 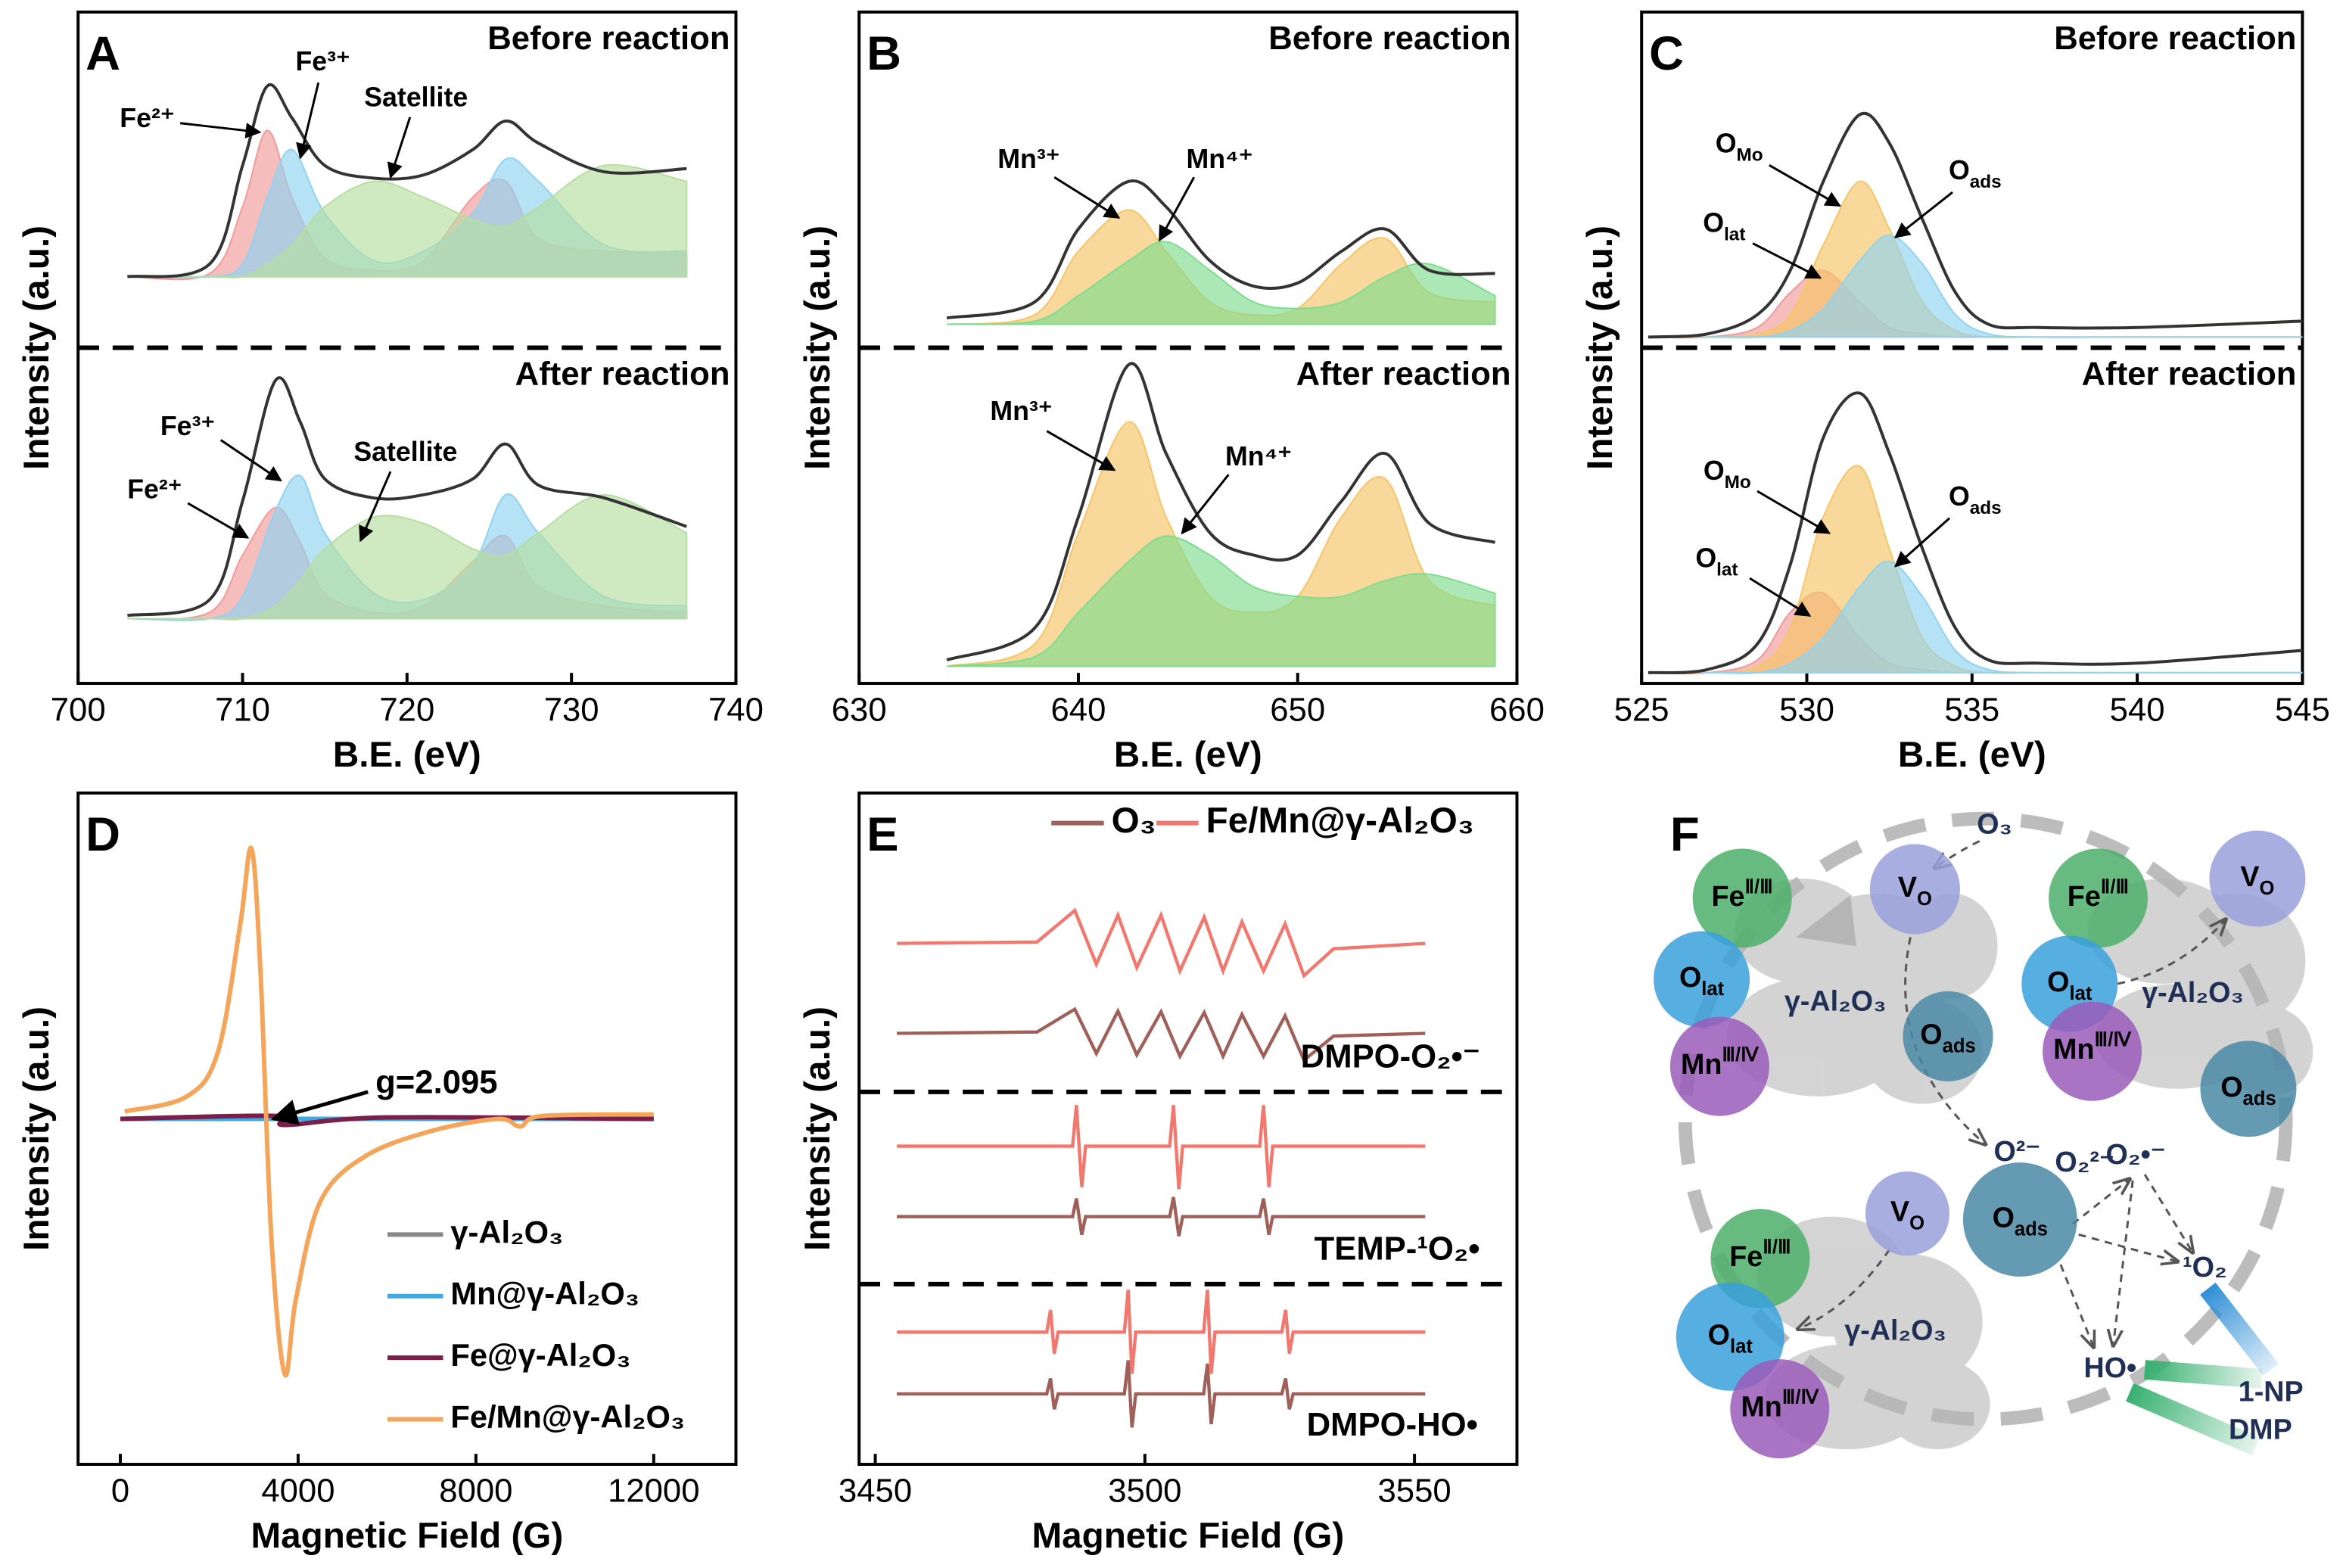 I want to click on peak-label: Satellite, so click(x=405, y=452).